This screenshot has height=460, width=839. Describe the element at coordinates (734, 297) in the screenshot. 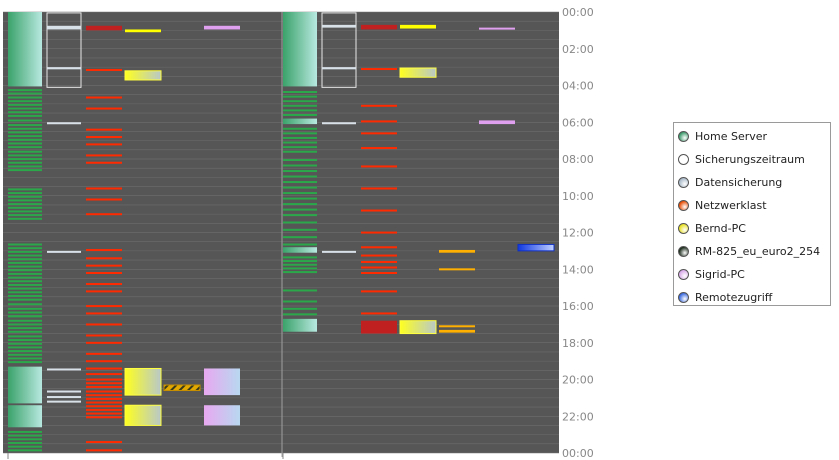

I see `legend-label: Remotezugriff` at that location.